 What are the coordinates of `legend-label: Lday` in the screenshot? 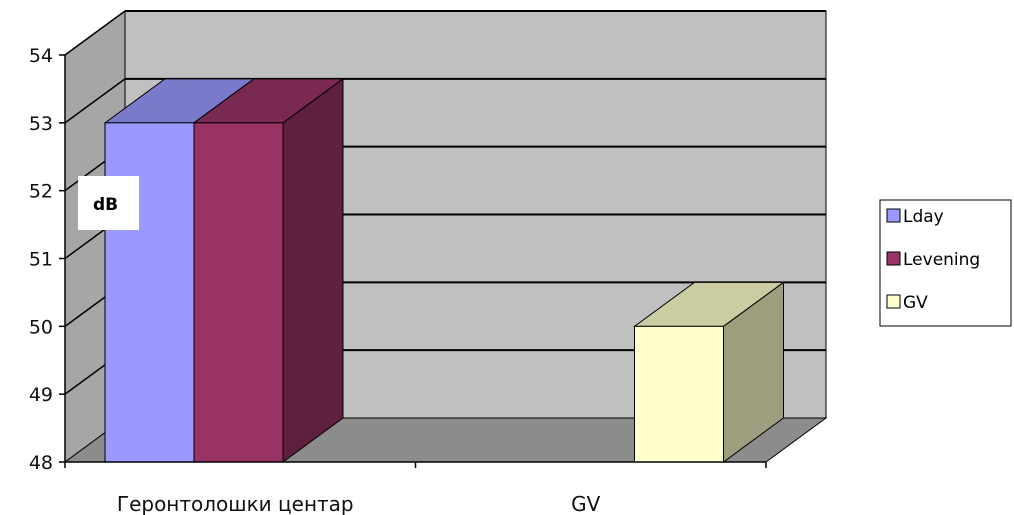 It's located at (923, 217).